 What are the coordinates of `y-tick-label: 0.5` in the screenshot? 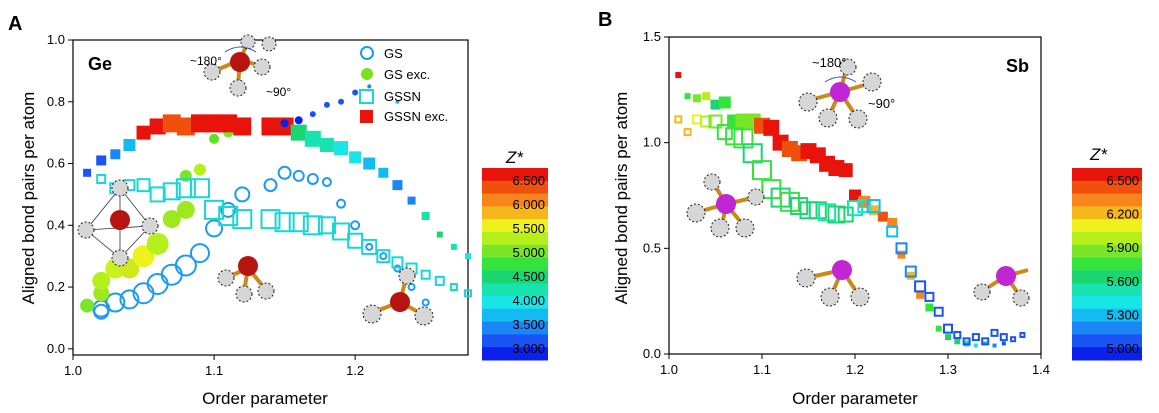 It's located at (652, 247).